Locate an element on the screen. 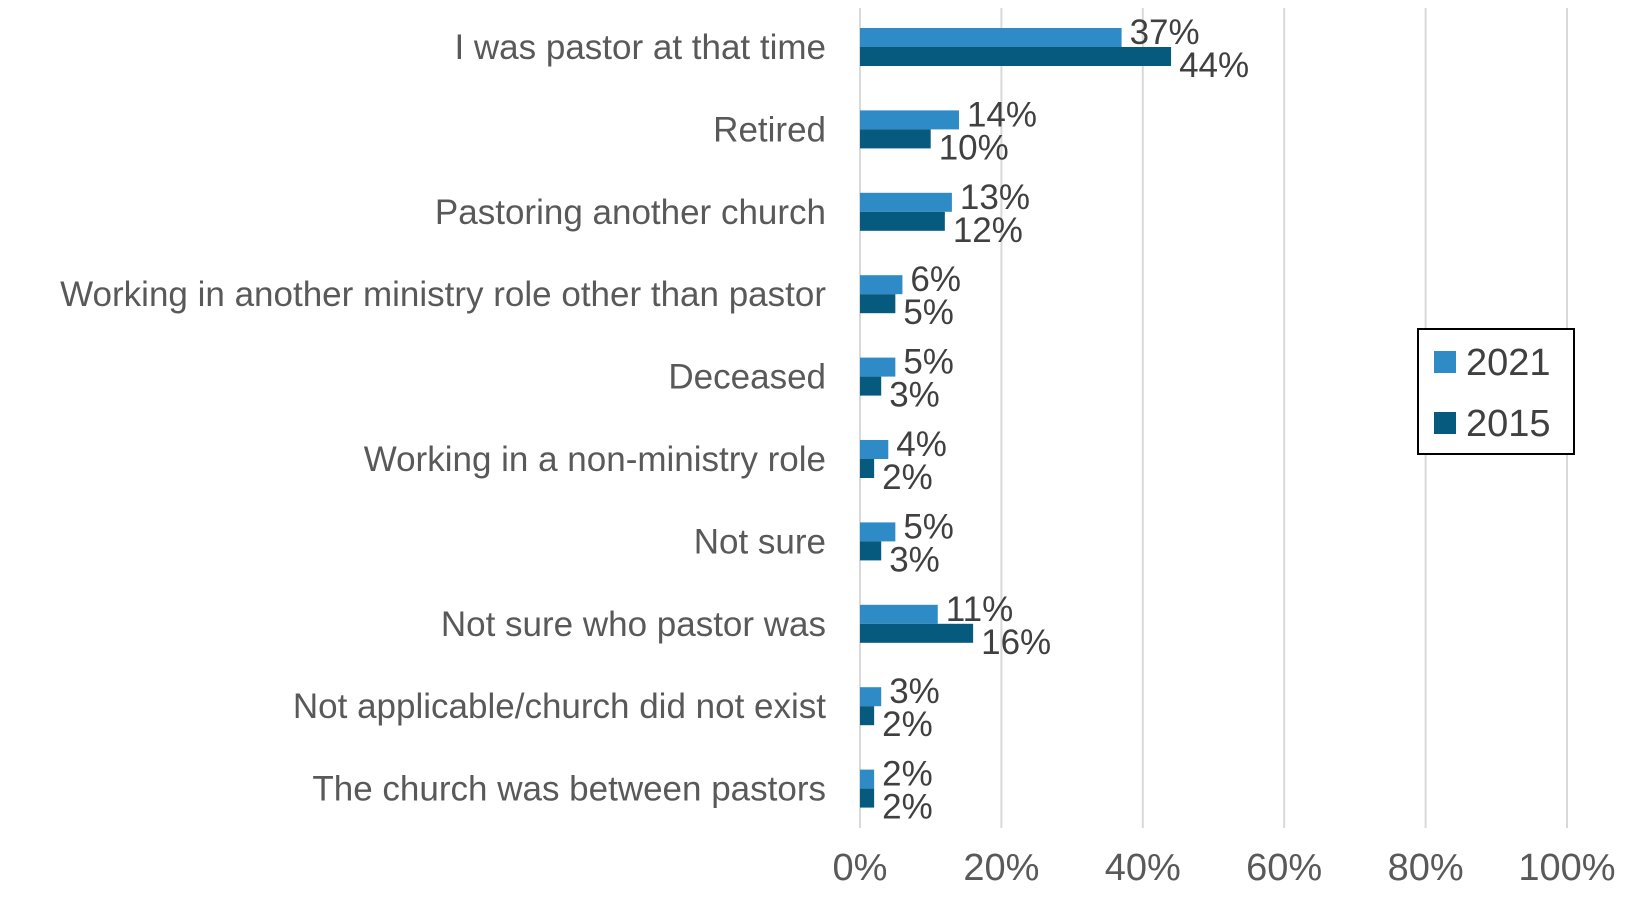  data-label-2021: 37% is located at coordinates (1165, 32).